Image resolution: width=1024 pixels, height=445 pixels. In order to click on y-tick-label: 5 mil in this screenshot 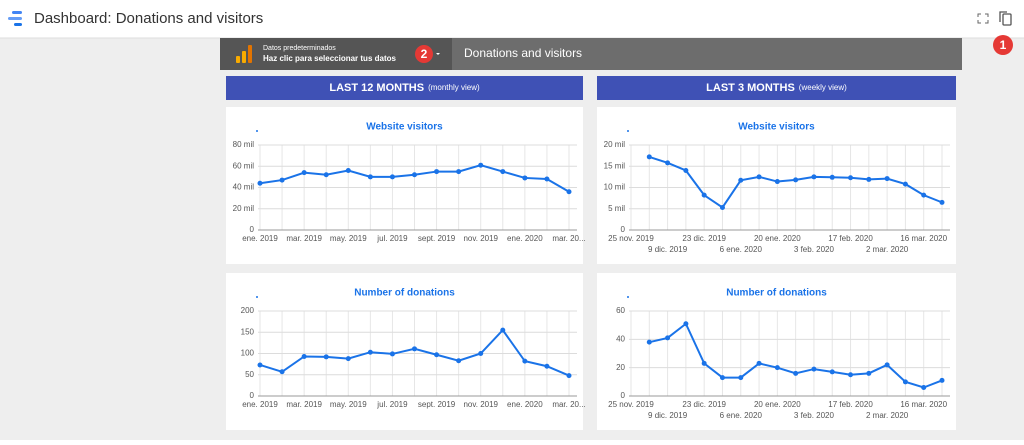, I will do `click(616, 208)`.